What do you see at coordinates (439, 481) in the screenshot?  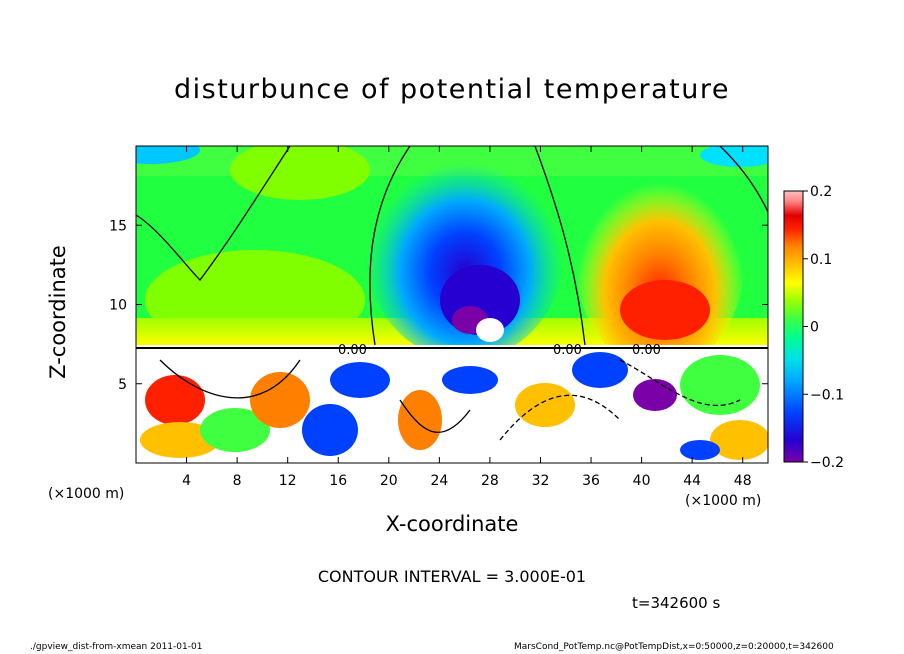 I see `x-tick-label: 24` at bounding box center [439, 481].